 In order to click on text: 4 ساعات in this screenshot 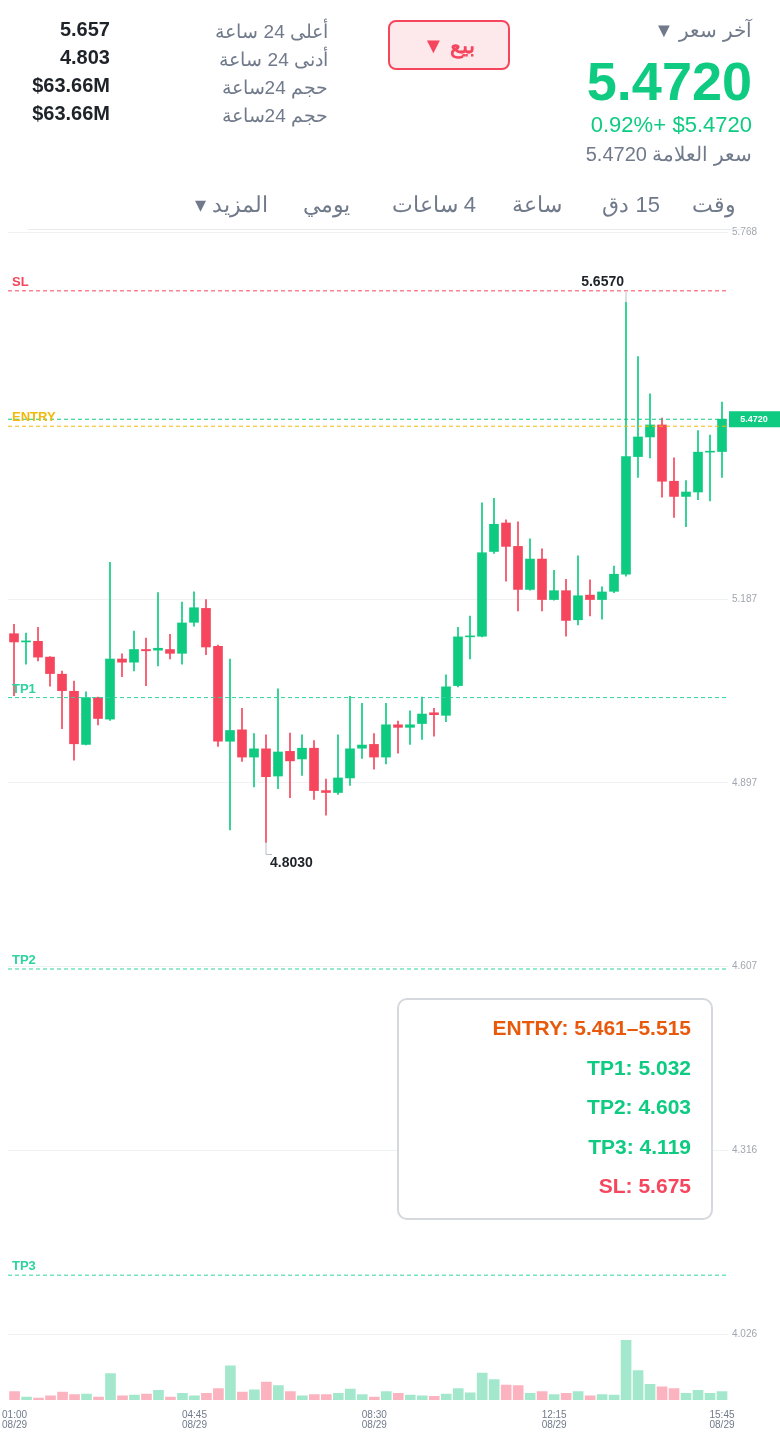, I will do `click(433, 205)`.